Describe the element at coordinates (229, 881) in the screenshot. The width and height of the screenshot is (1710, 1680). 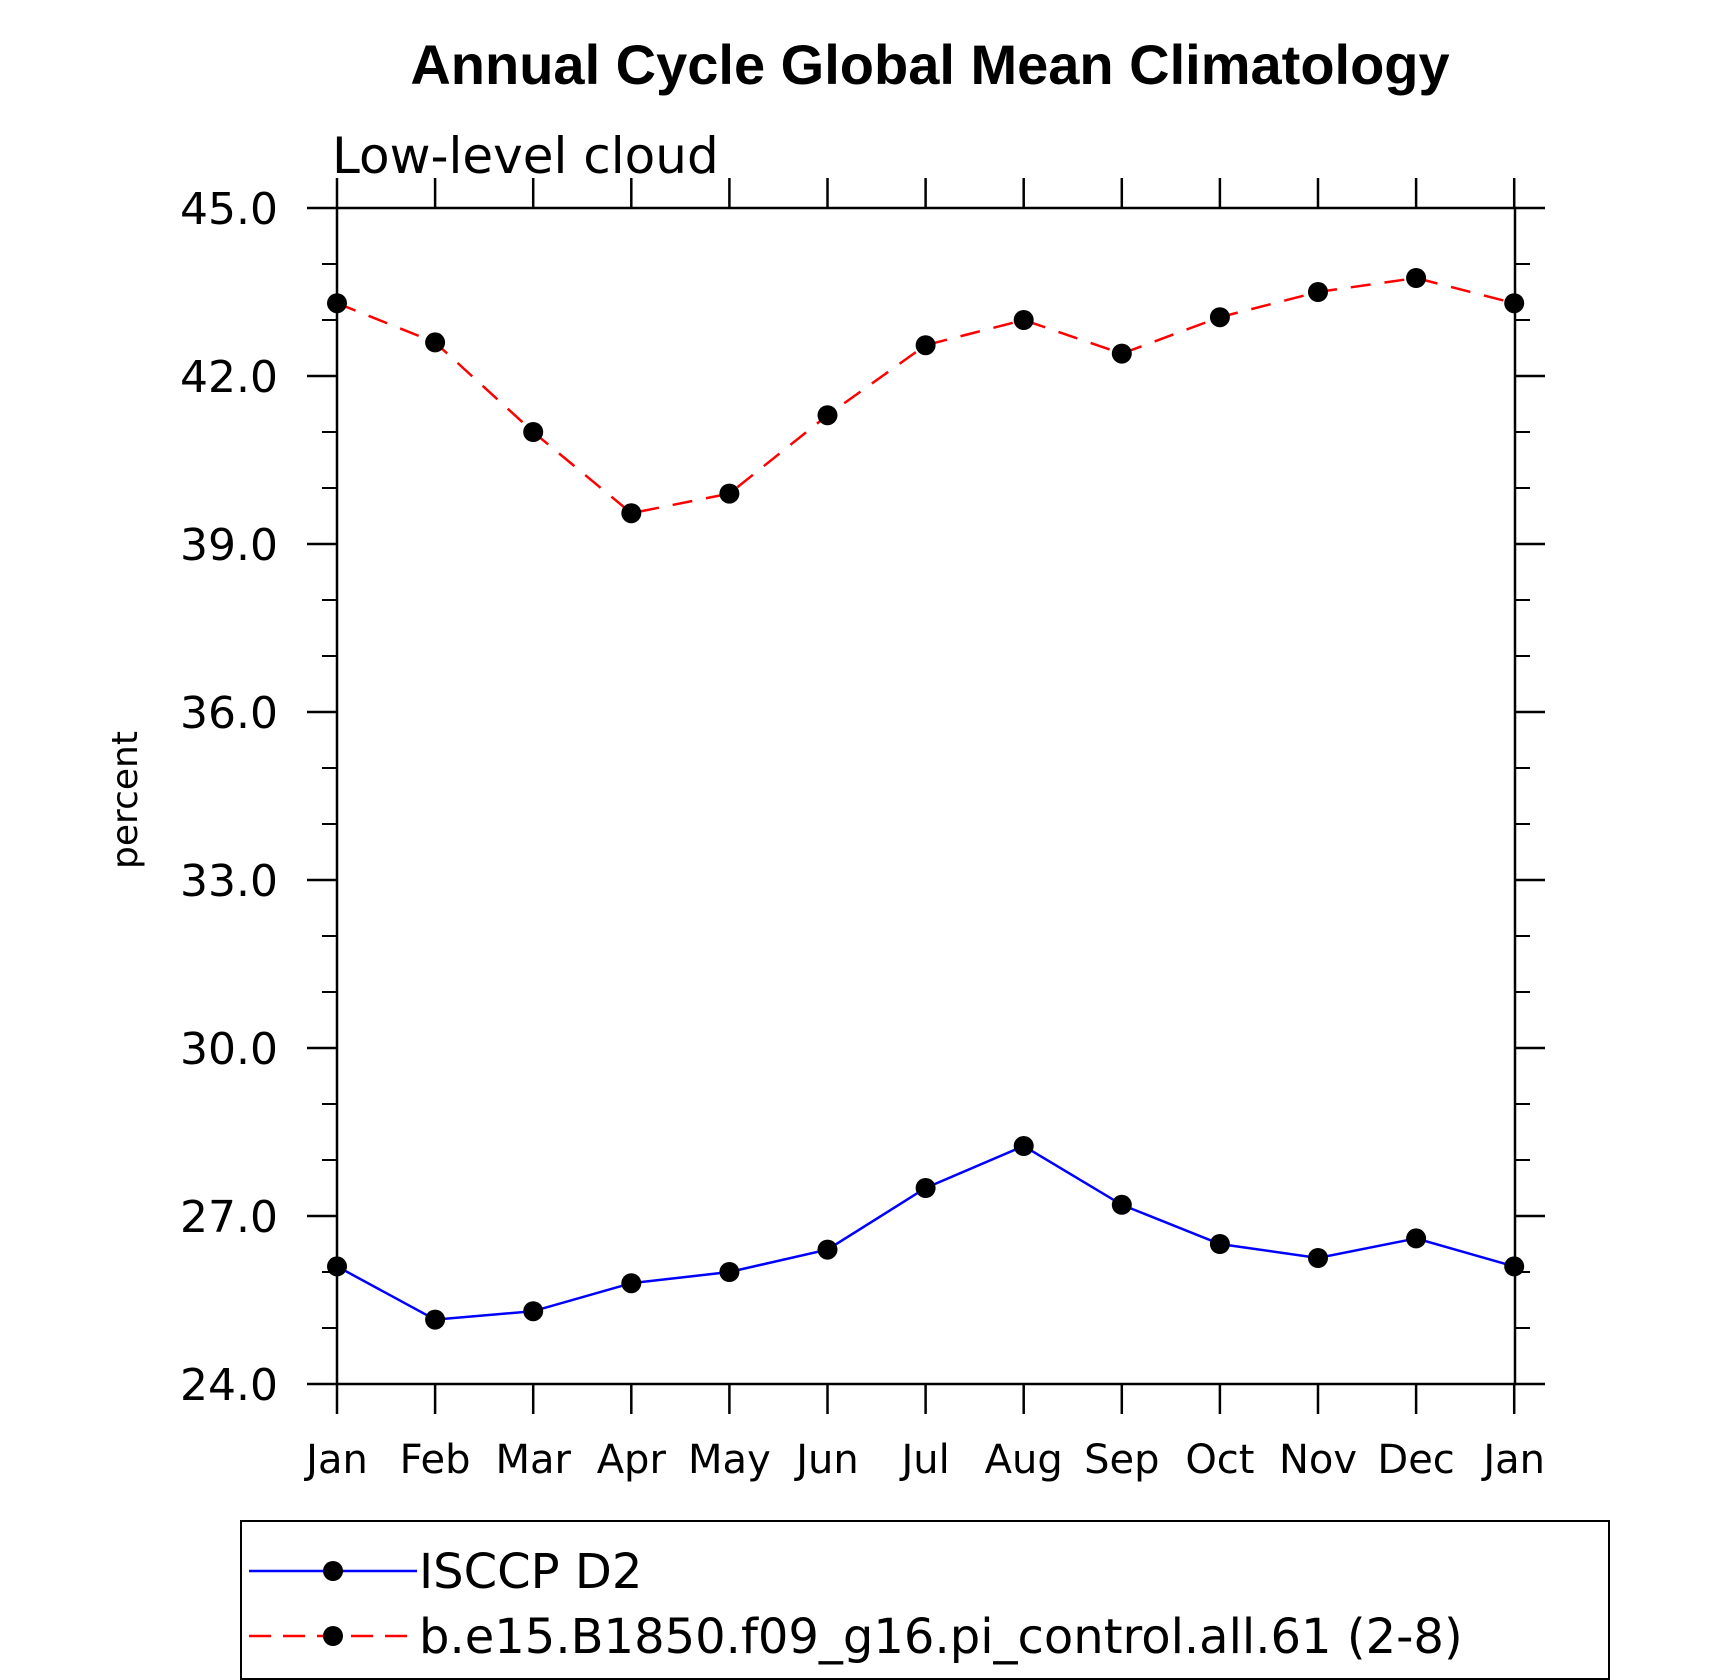
I see `y-tick-label: 33.0` at that location.